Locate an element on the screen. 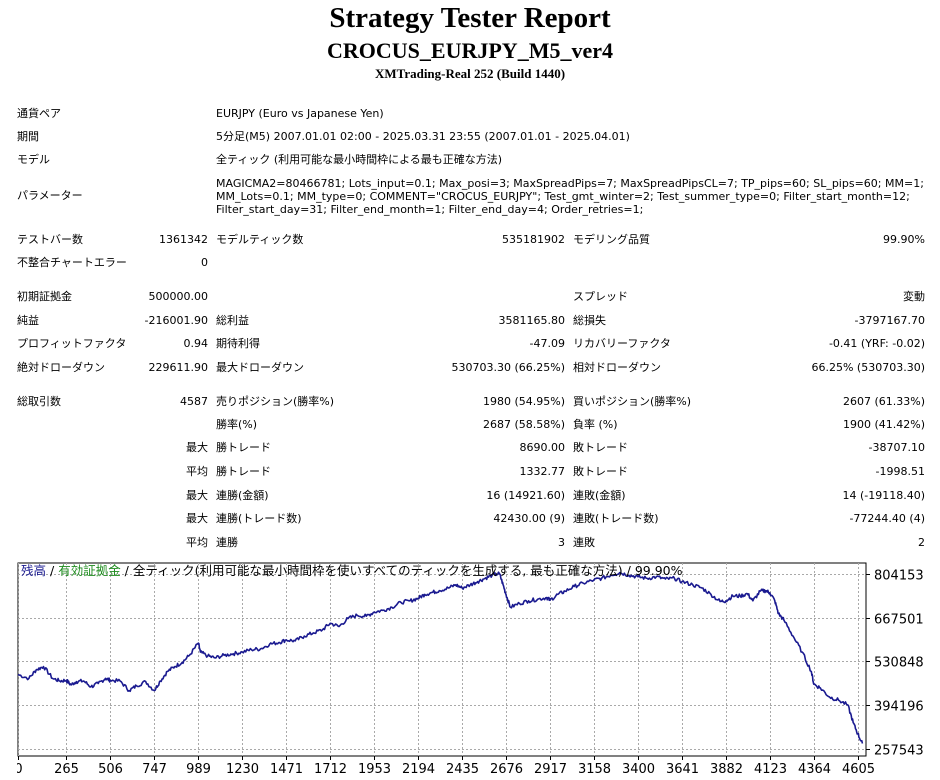 This screenshot has width=940, height=780. x-tick-label: 1230 is located at coordinates (242, 769).